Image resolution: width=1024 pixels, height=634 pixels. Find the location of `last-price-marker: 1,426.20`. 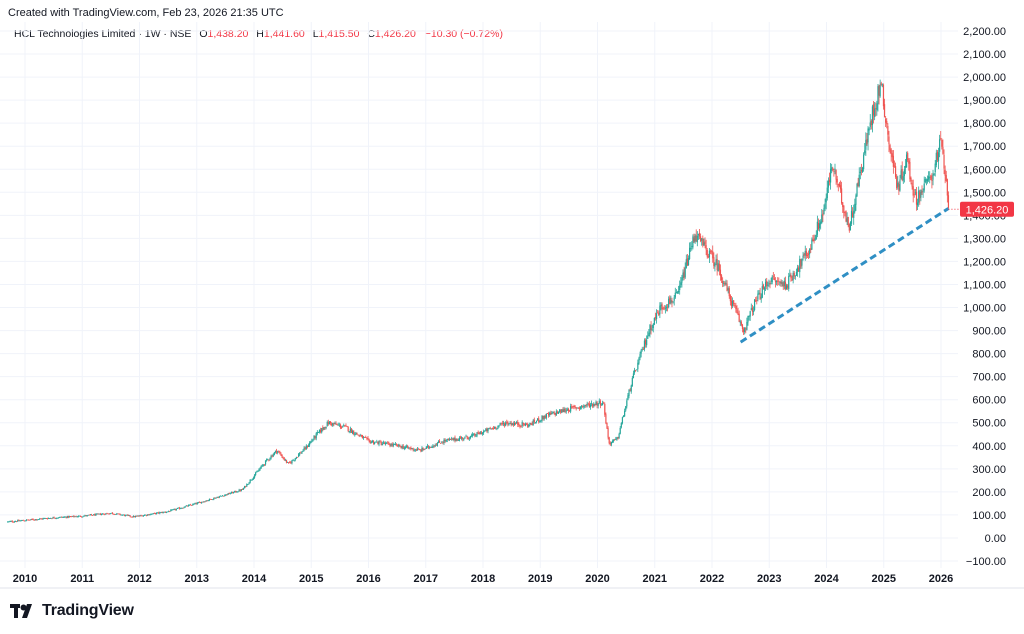

last-price-marker: 1,426.20 is located at coordinates (981, 209).